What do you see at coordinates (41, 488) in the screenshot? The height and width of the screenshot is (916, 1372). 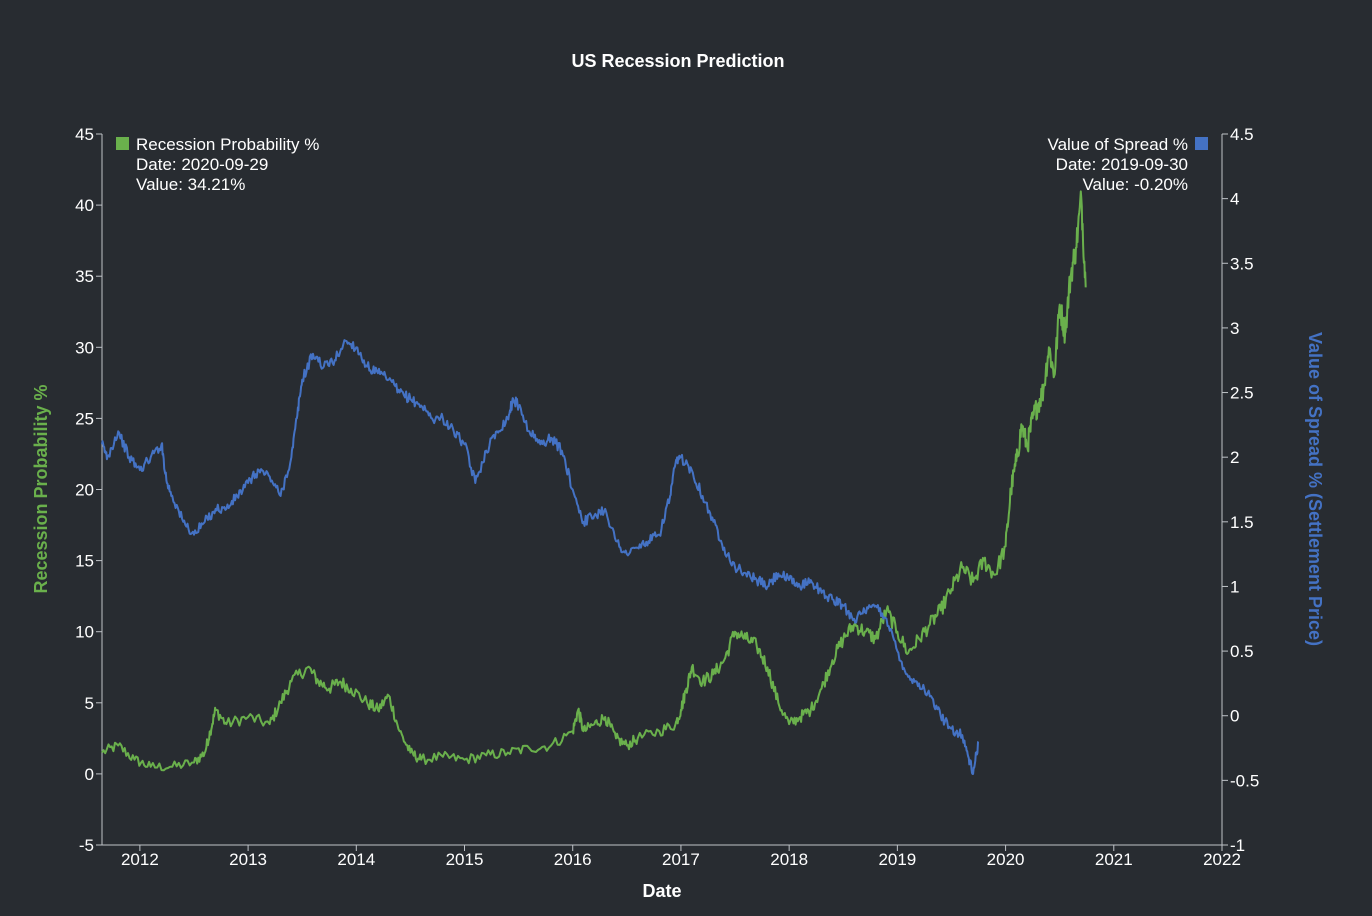 I see `y-left-axis-title: Recession Probability %` at bounding box center [41, 488].